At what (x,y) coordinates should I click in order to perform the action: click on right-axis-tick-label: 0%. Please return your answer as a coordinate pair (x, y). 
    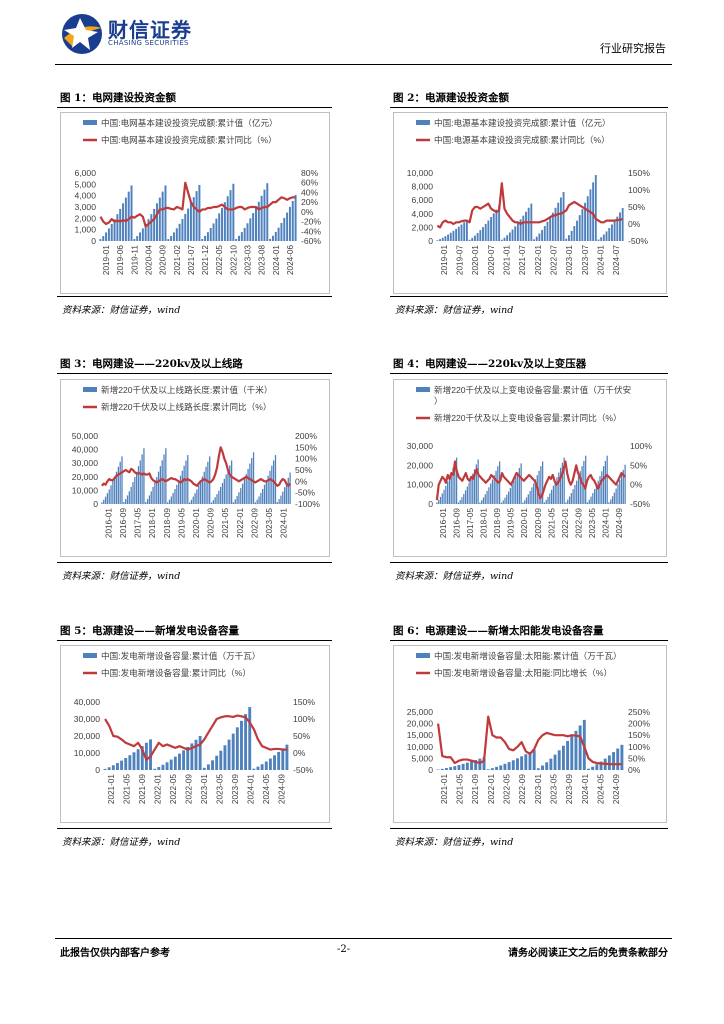
    Looking at the image, I should click on (634, 224).